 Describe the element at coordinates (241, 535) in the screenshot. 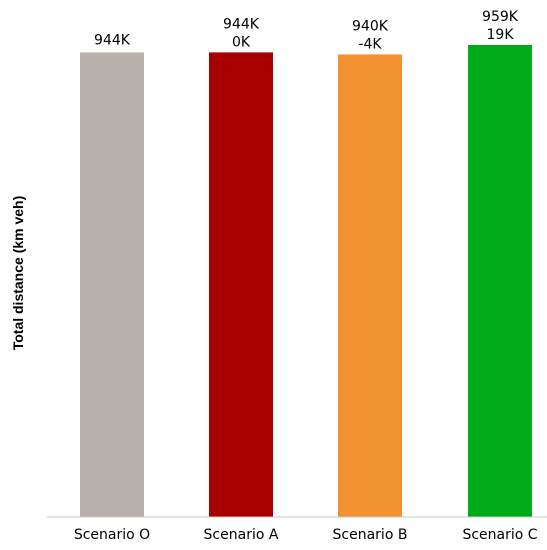

I see `x-tick-label: Scenario A` at that location.